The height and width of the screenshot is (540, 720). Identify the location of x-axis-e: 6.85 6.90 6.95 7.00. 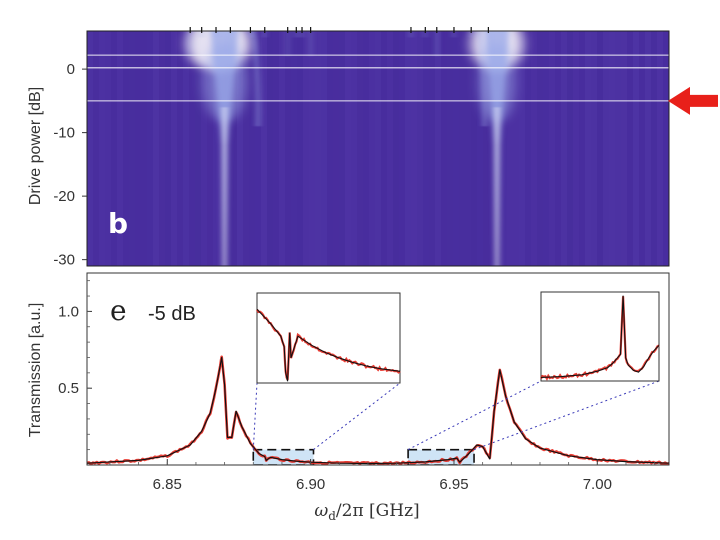
(382, 476).